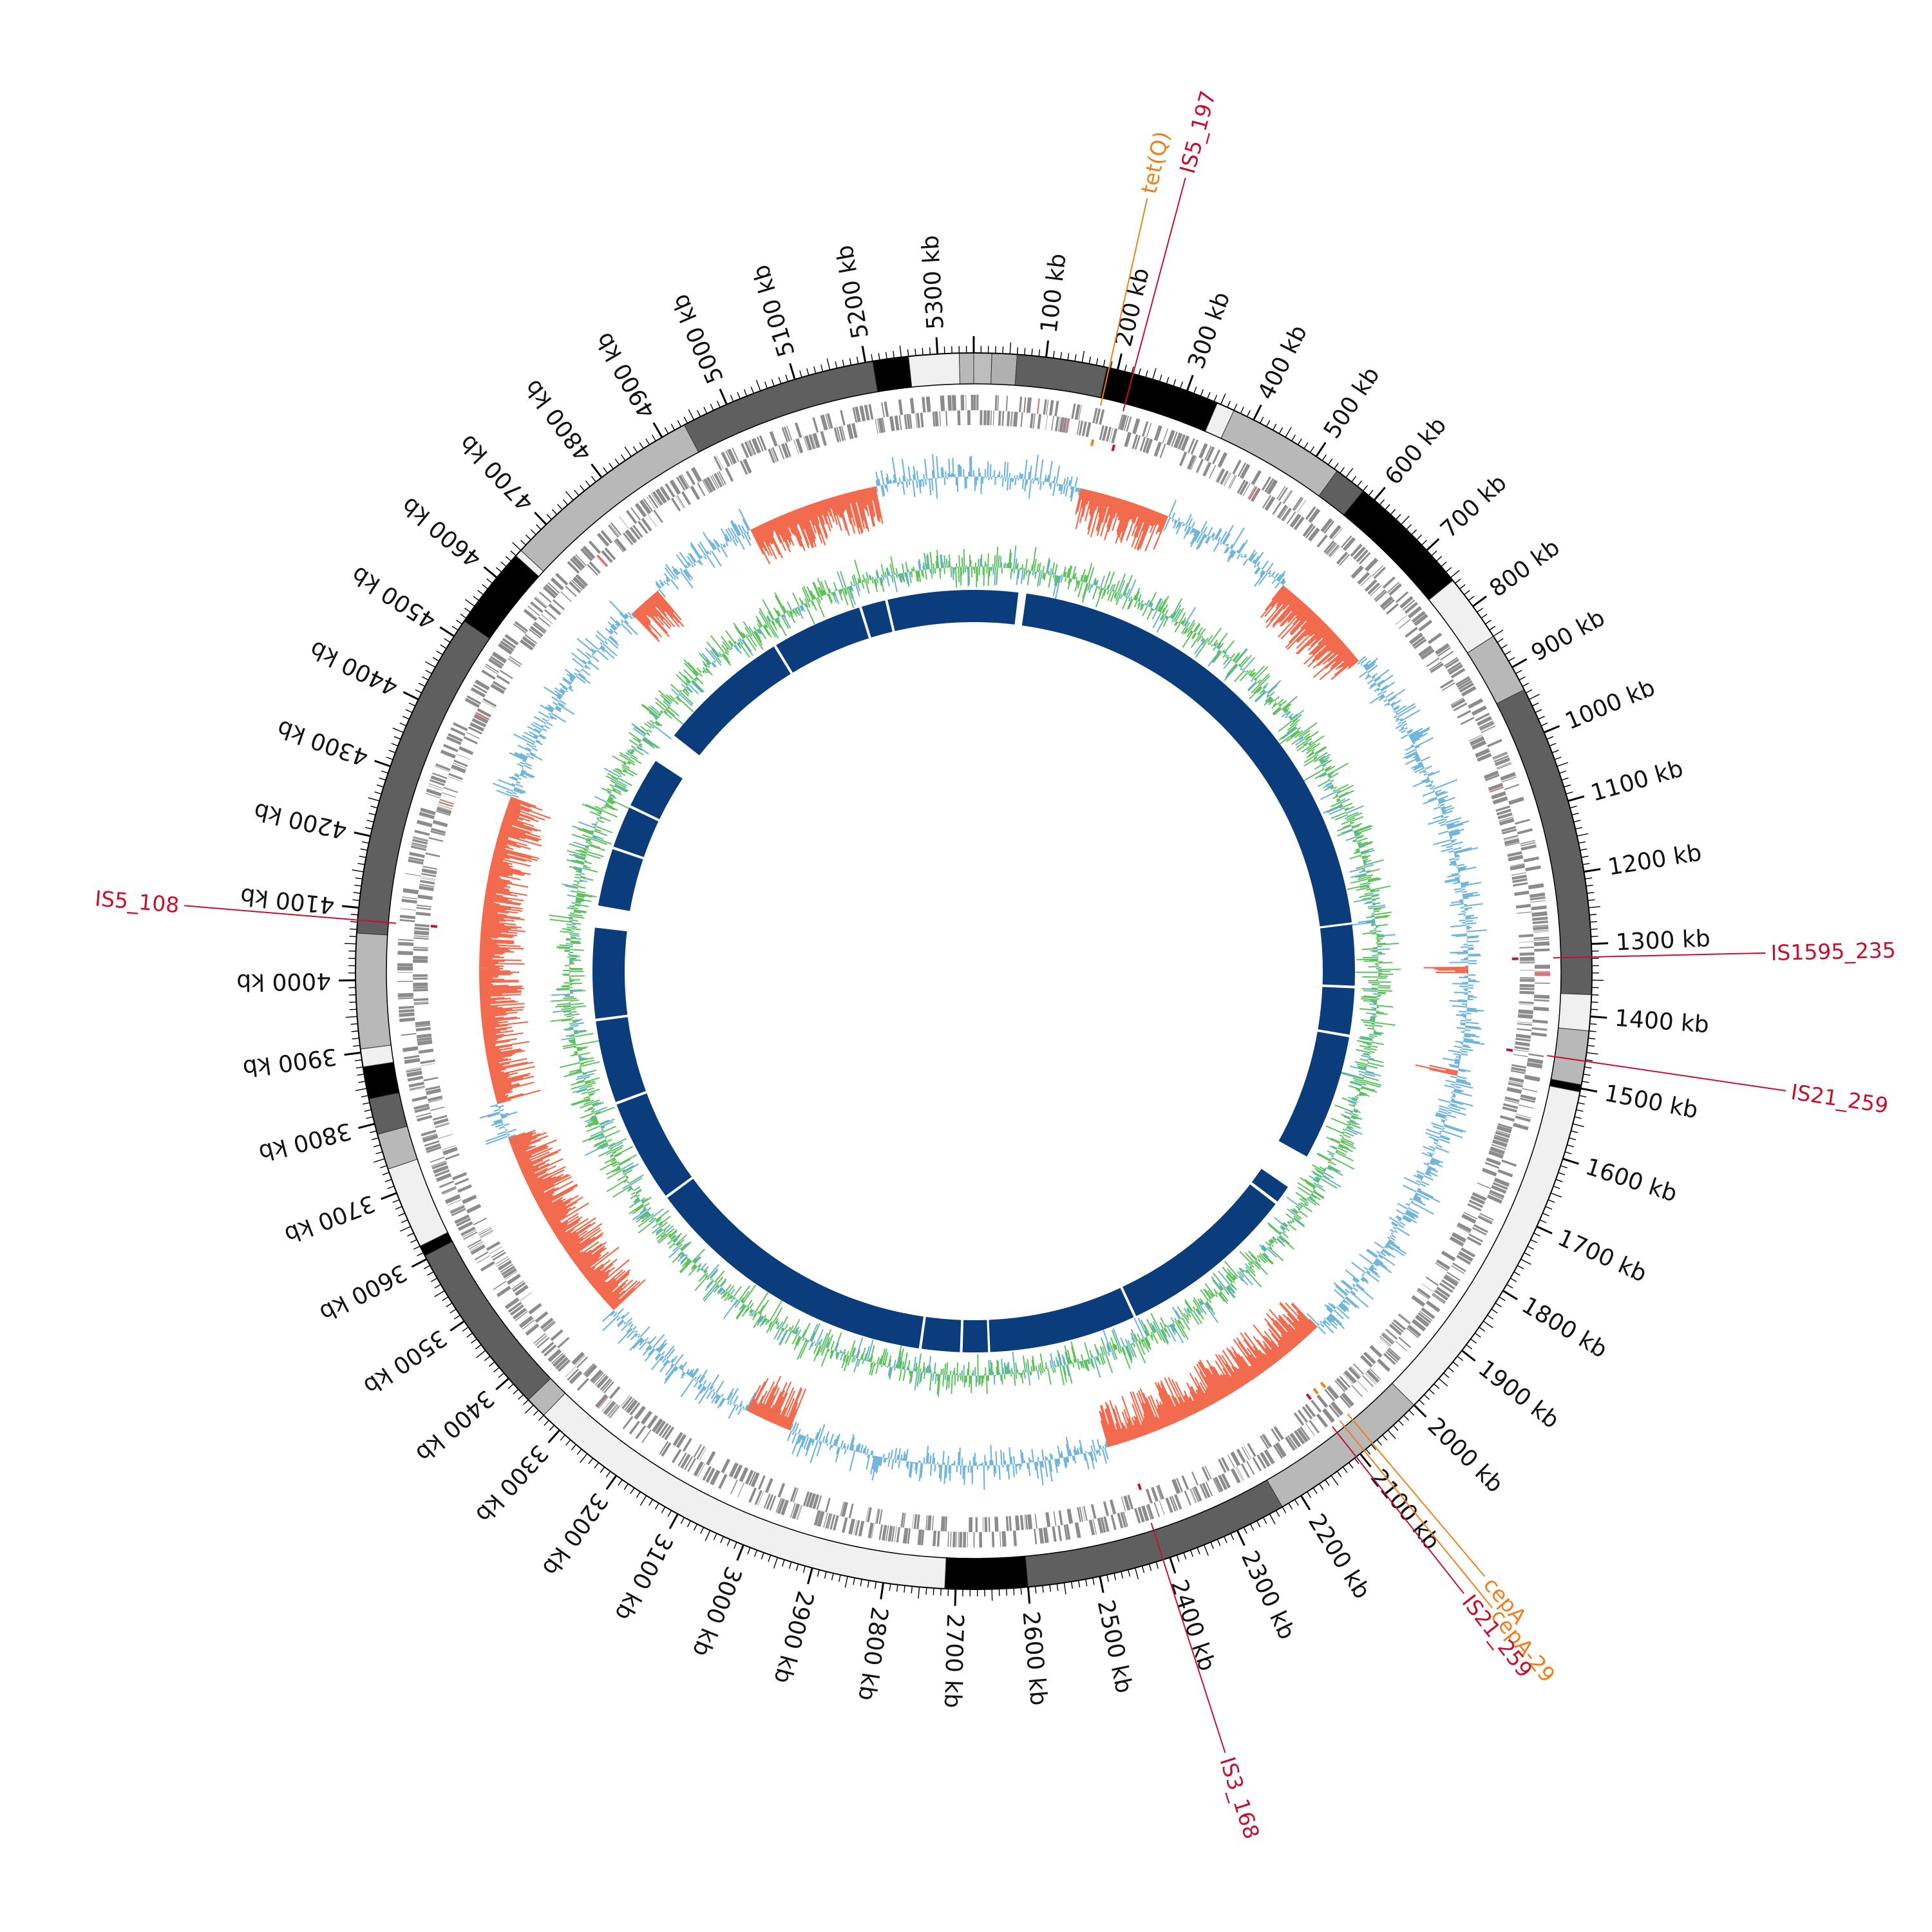 This screenshot has height=1932, width=1932. Describe the element at coordinates (1416, 1496) in the screenshot. I see `annotation-leader-line` at that location.